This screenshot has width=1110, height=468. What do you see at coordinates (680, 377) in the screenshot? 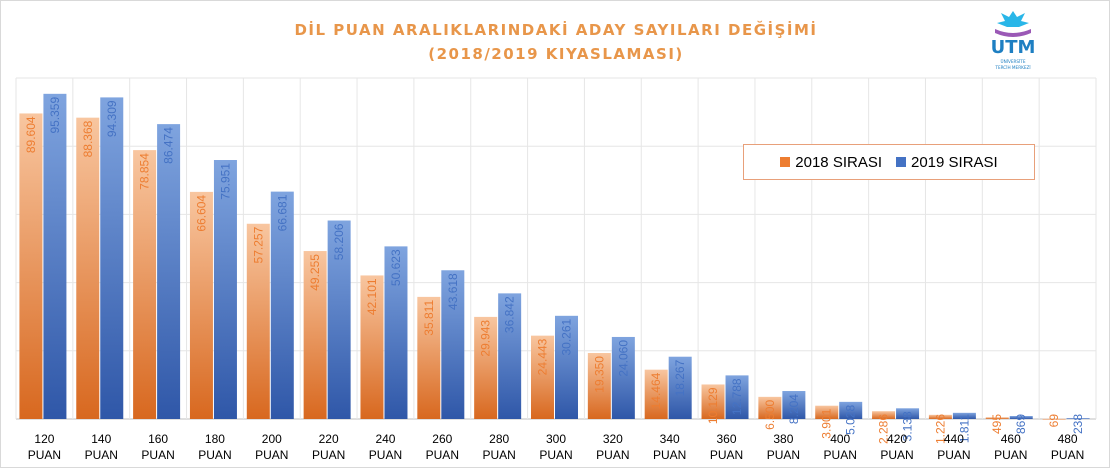
I see `data-label-2019-340: 18.267` at bounding box center [680, 377].